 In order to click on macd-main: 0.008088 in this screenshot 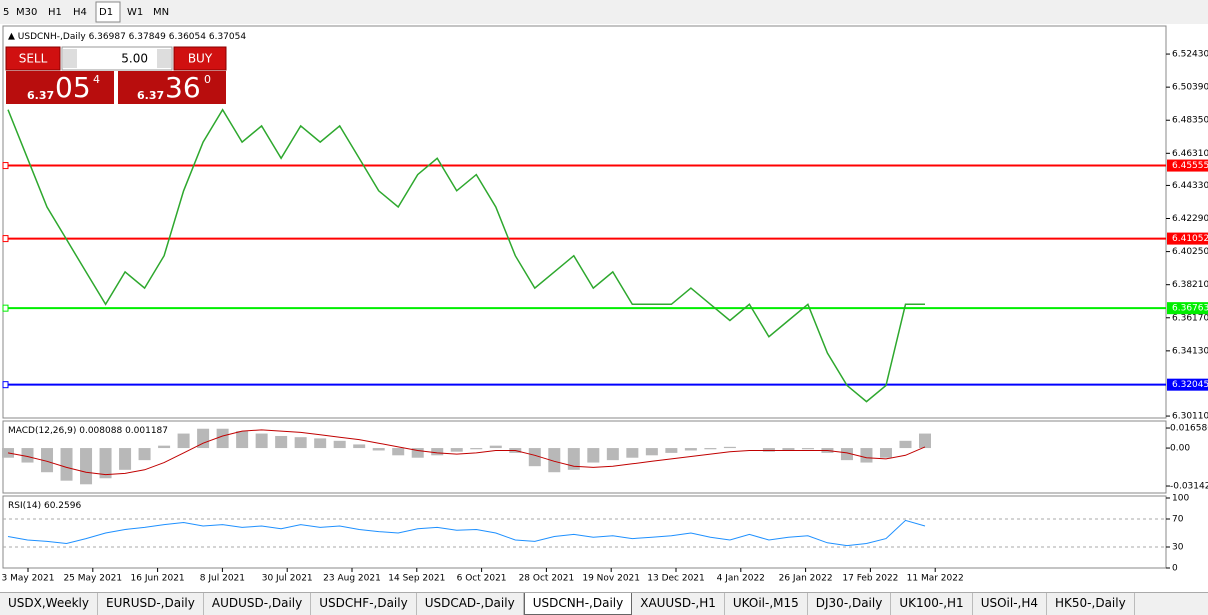, I will do `click(100, 431)`.